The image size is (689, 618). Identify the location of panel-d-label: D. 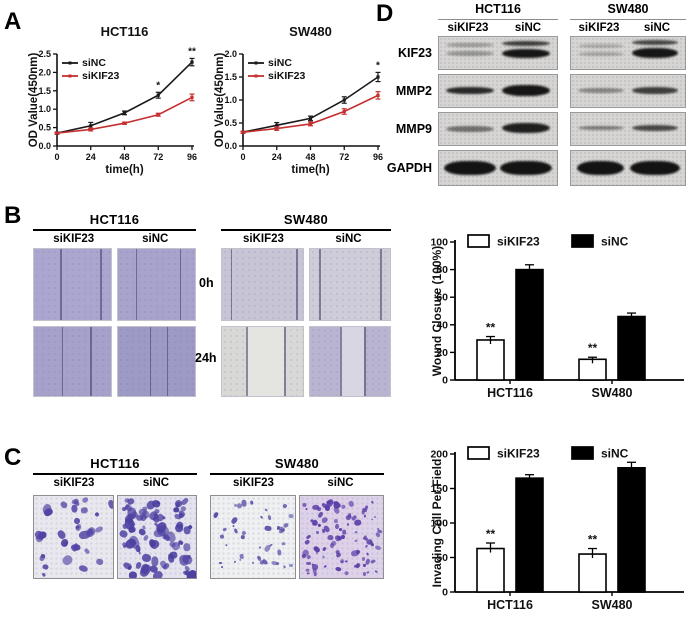
(385, 13).